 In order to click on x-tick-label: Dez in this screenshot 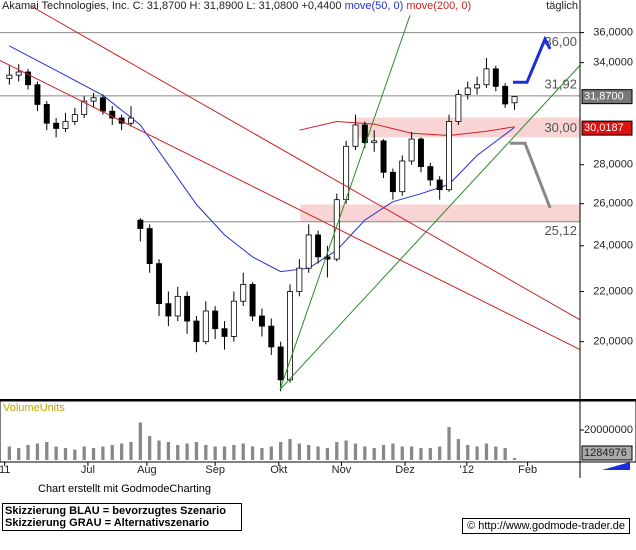, I will do `click(405, 470)`.